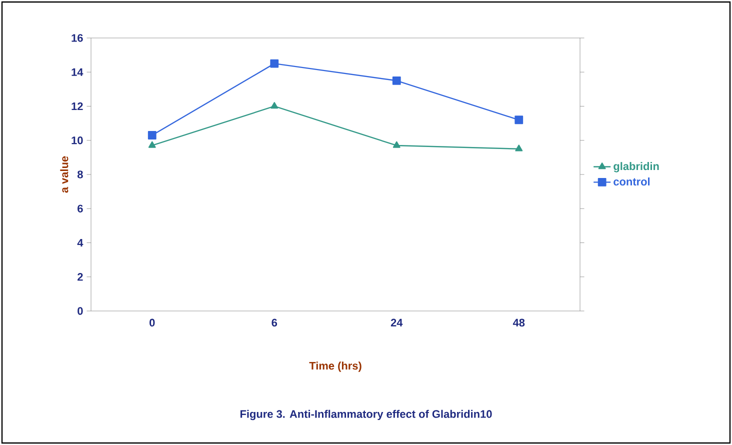 The width and height of the screenshot is (732, 445). What do you see at coordinates (636, 167) in the screenshot?
I see `legend-label: glabridin` at bounding box center [636, 167].